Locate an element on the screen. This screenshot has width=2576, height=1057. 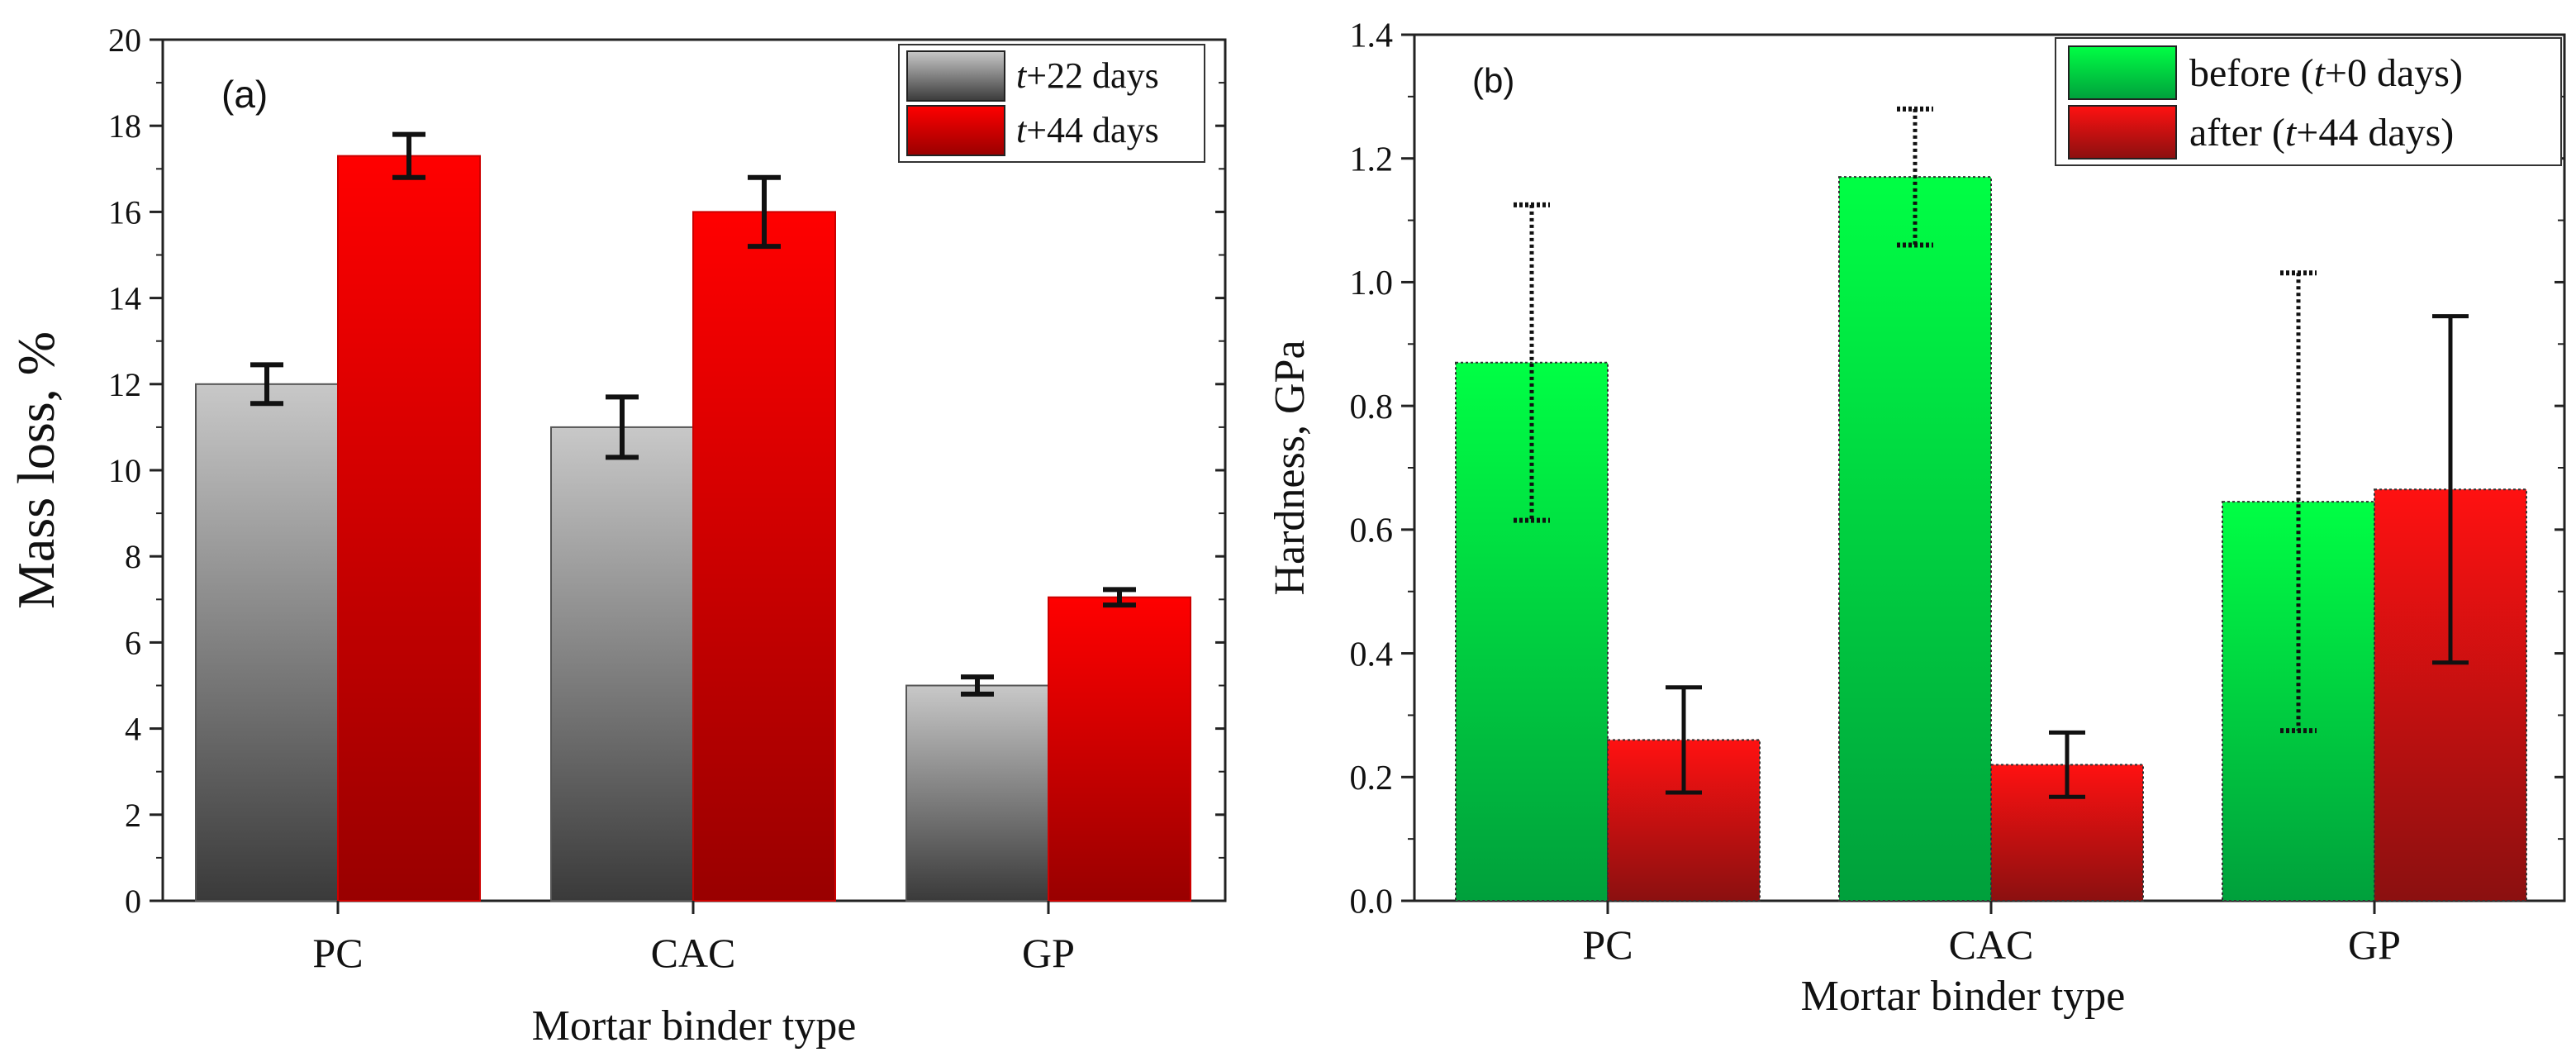
y-tick-label: 16 is located at coordinates (125, 212).